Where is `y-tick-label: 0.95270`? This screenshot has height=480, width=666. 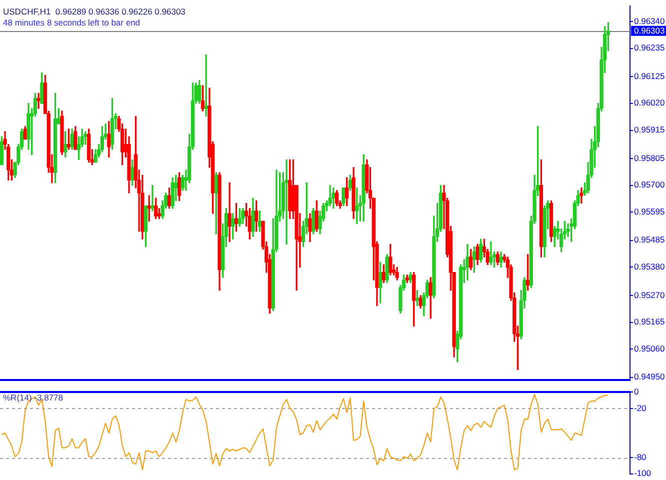
y-tick-label: 0.95270 is located at coordinates (649, 295).